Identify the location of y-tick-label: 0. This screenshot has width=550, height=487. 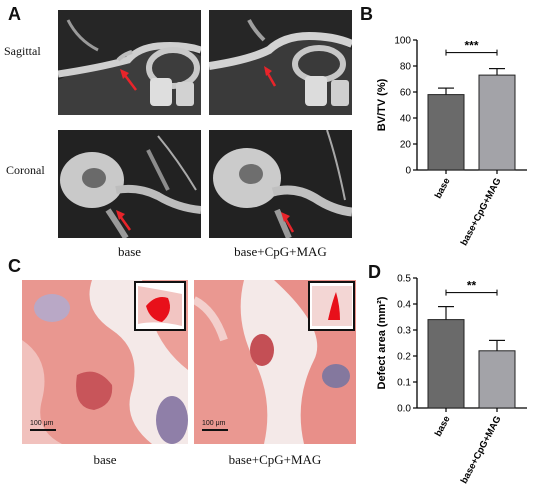
(408, 171).